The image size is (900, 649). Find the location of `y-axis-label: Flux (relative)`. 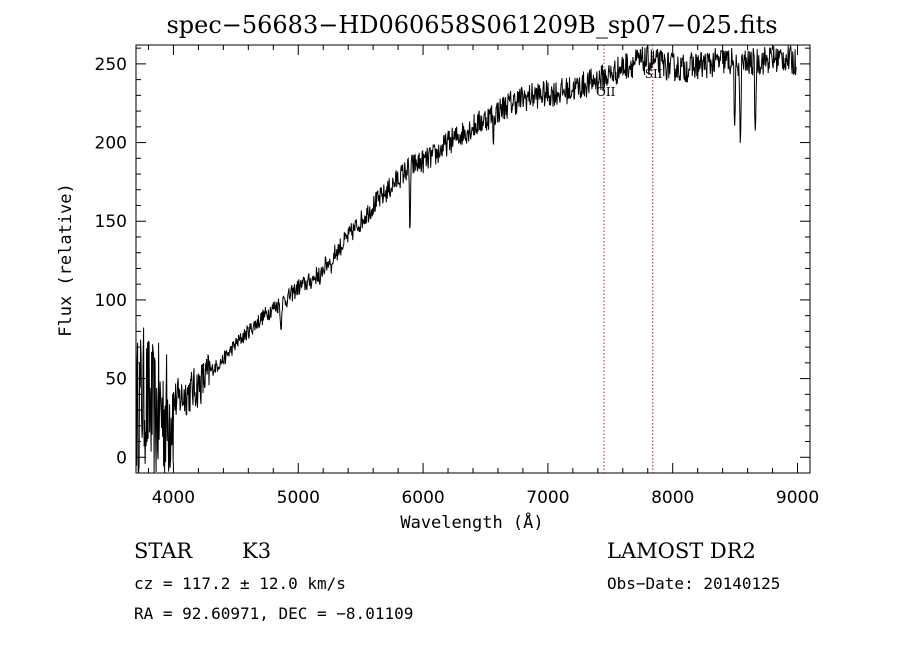

y-axis-label: Flux (relative) is located at coordinates (66, 260).